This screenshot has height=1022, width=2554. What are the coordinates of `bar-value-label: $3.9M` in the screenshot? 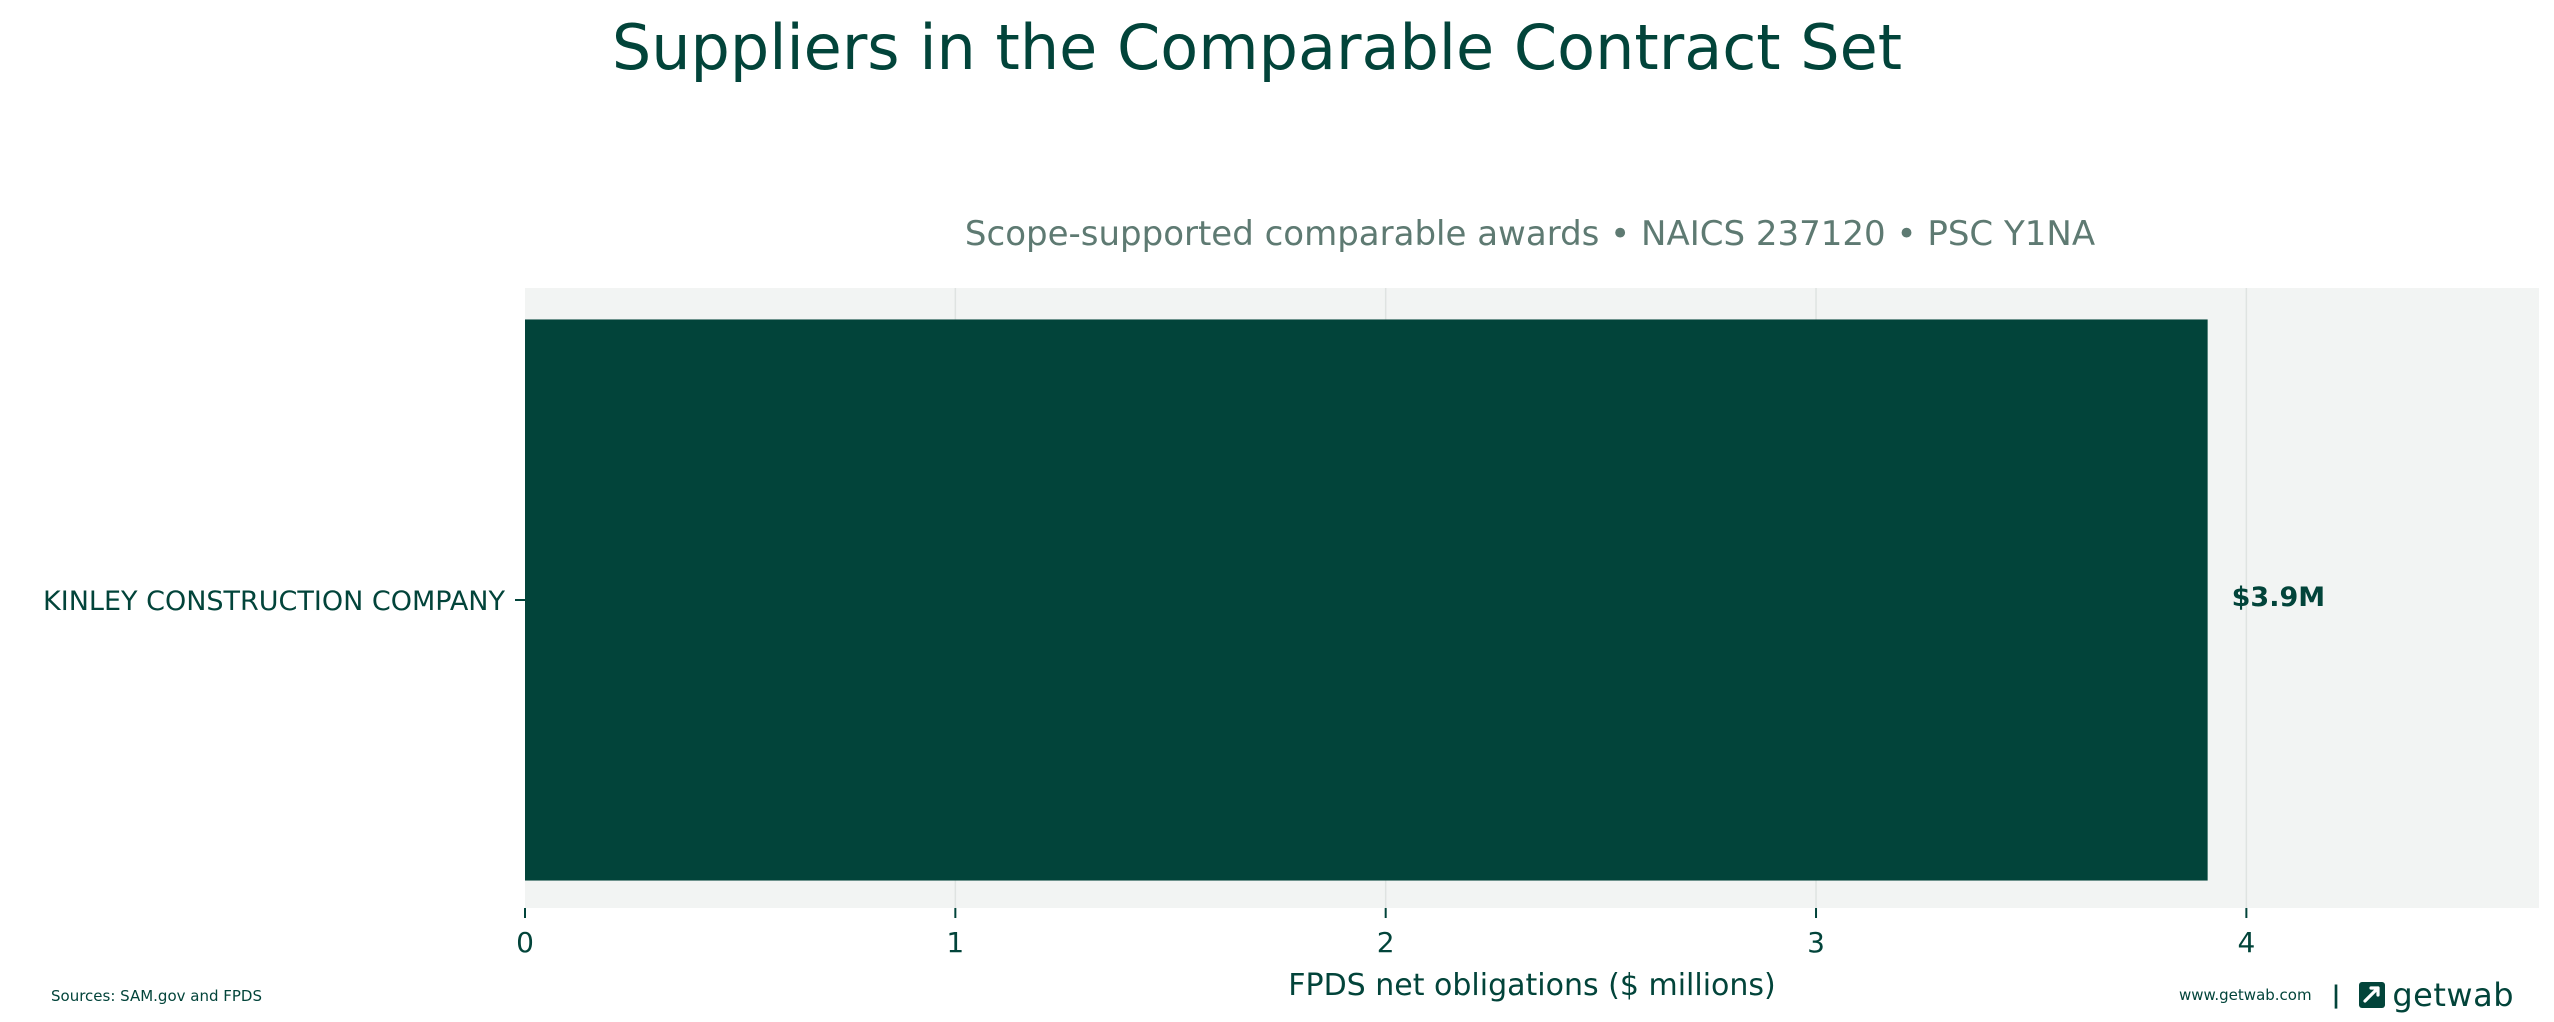 It's located at (2279, 597).